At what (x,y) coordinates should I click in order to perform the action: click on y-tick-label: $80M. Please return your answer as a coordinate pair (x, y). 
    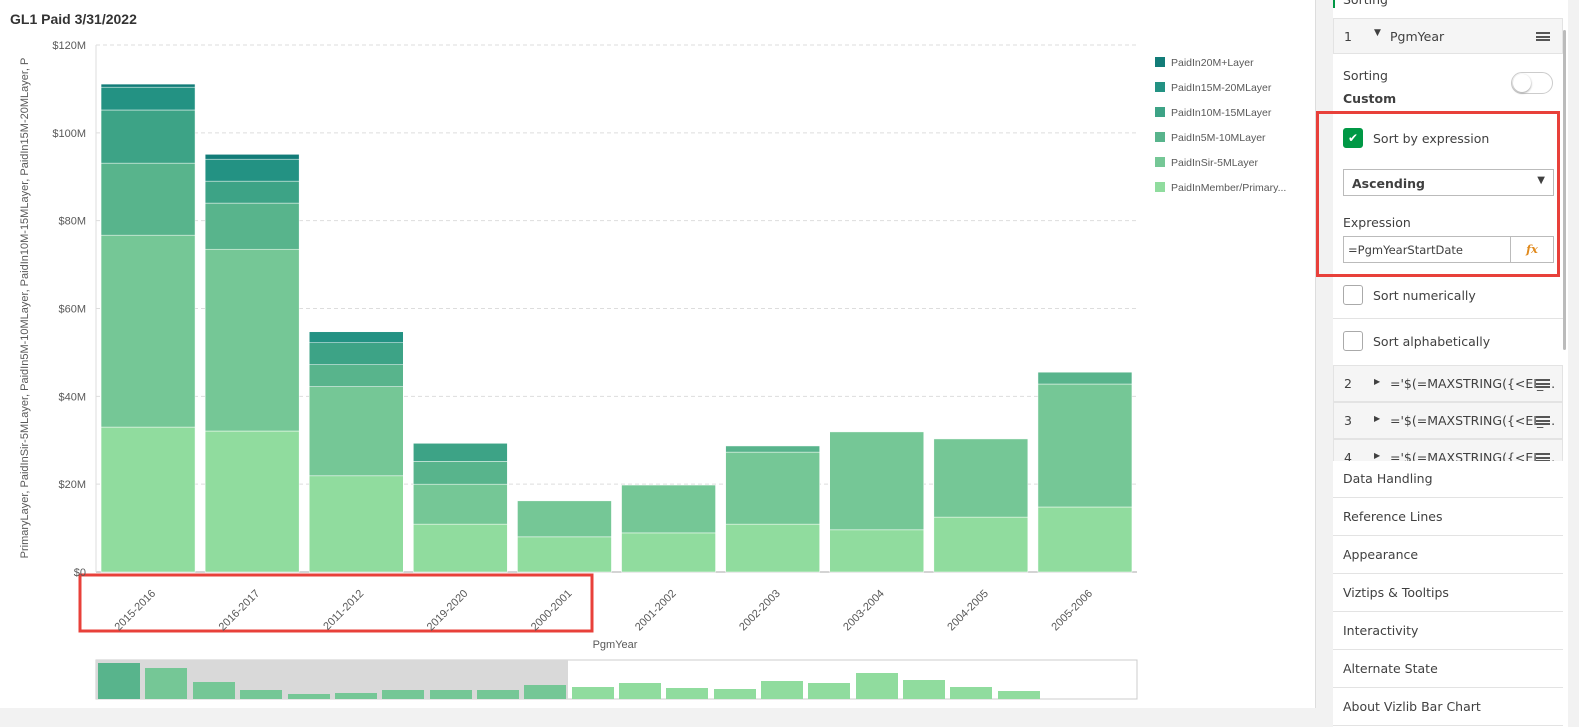
    Looking at the image, I should click on (72, 222).